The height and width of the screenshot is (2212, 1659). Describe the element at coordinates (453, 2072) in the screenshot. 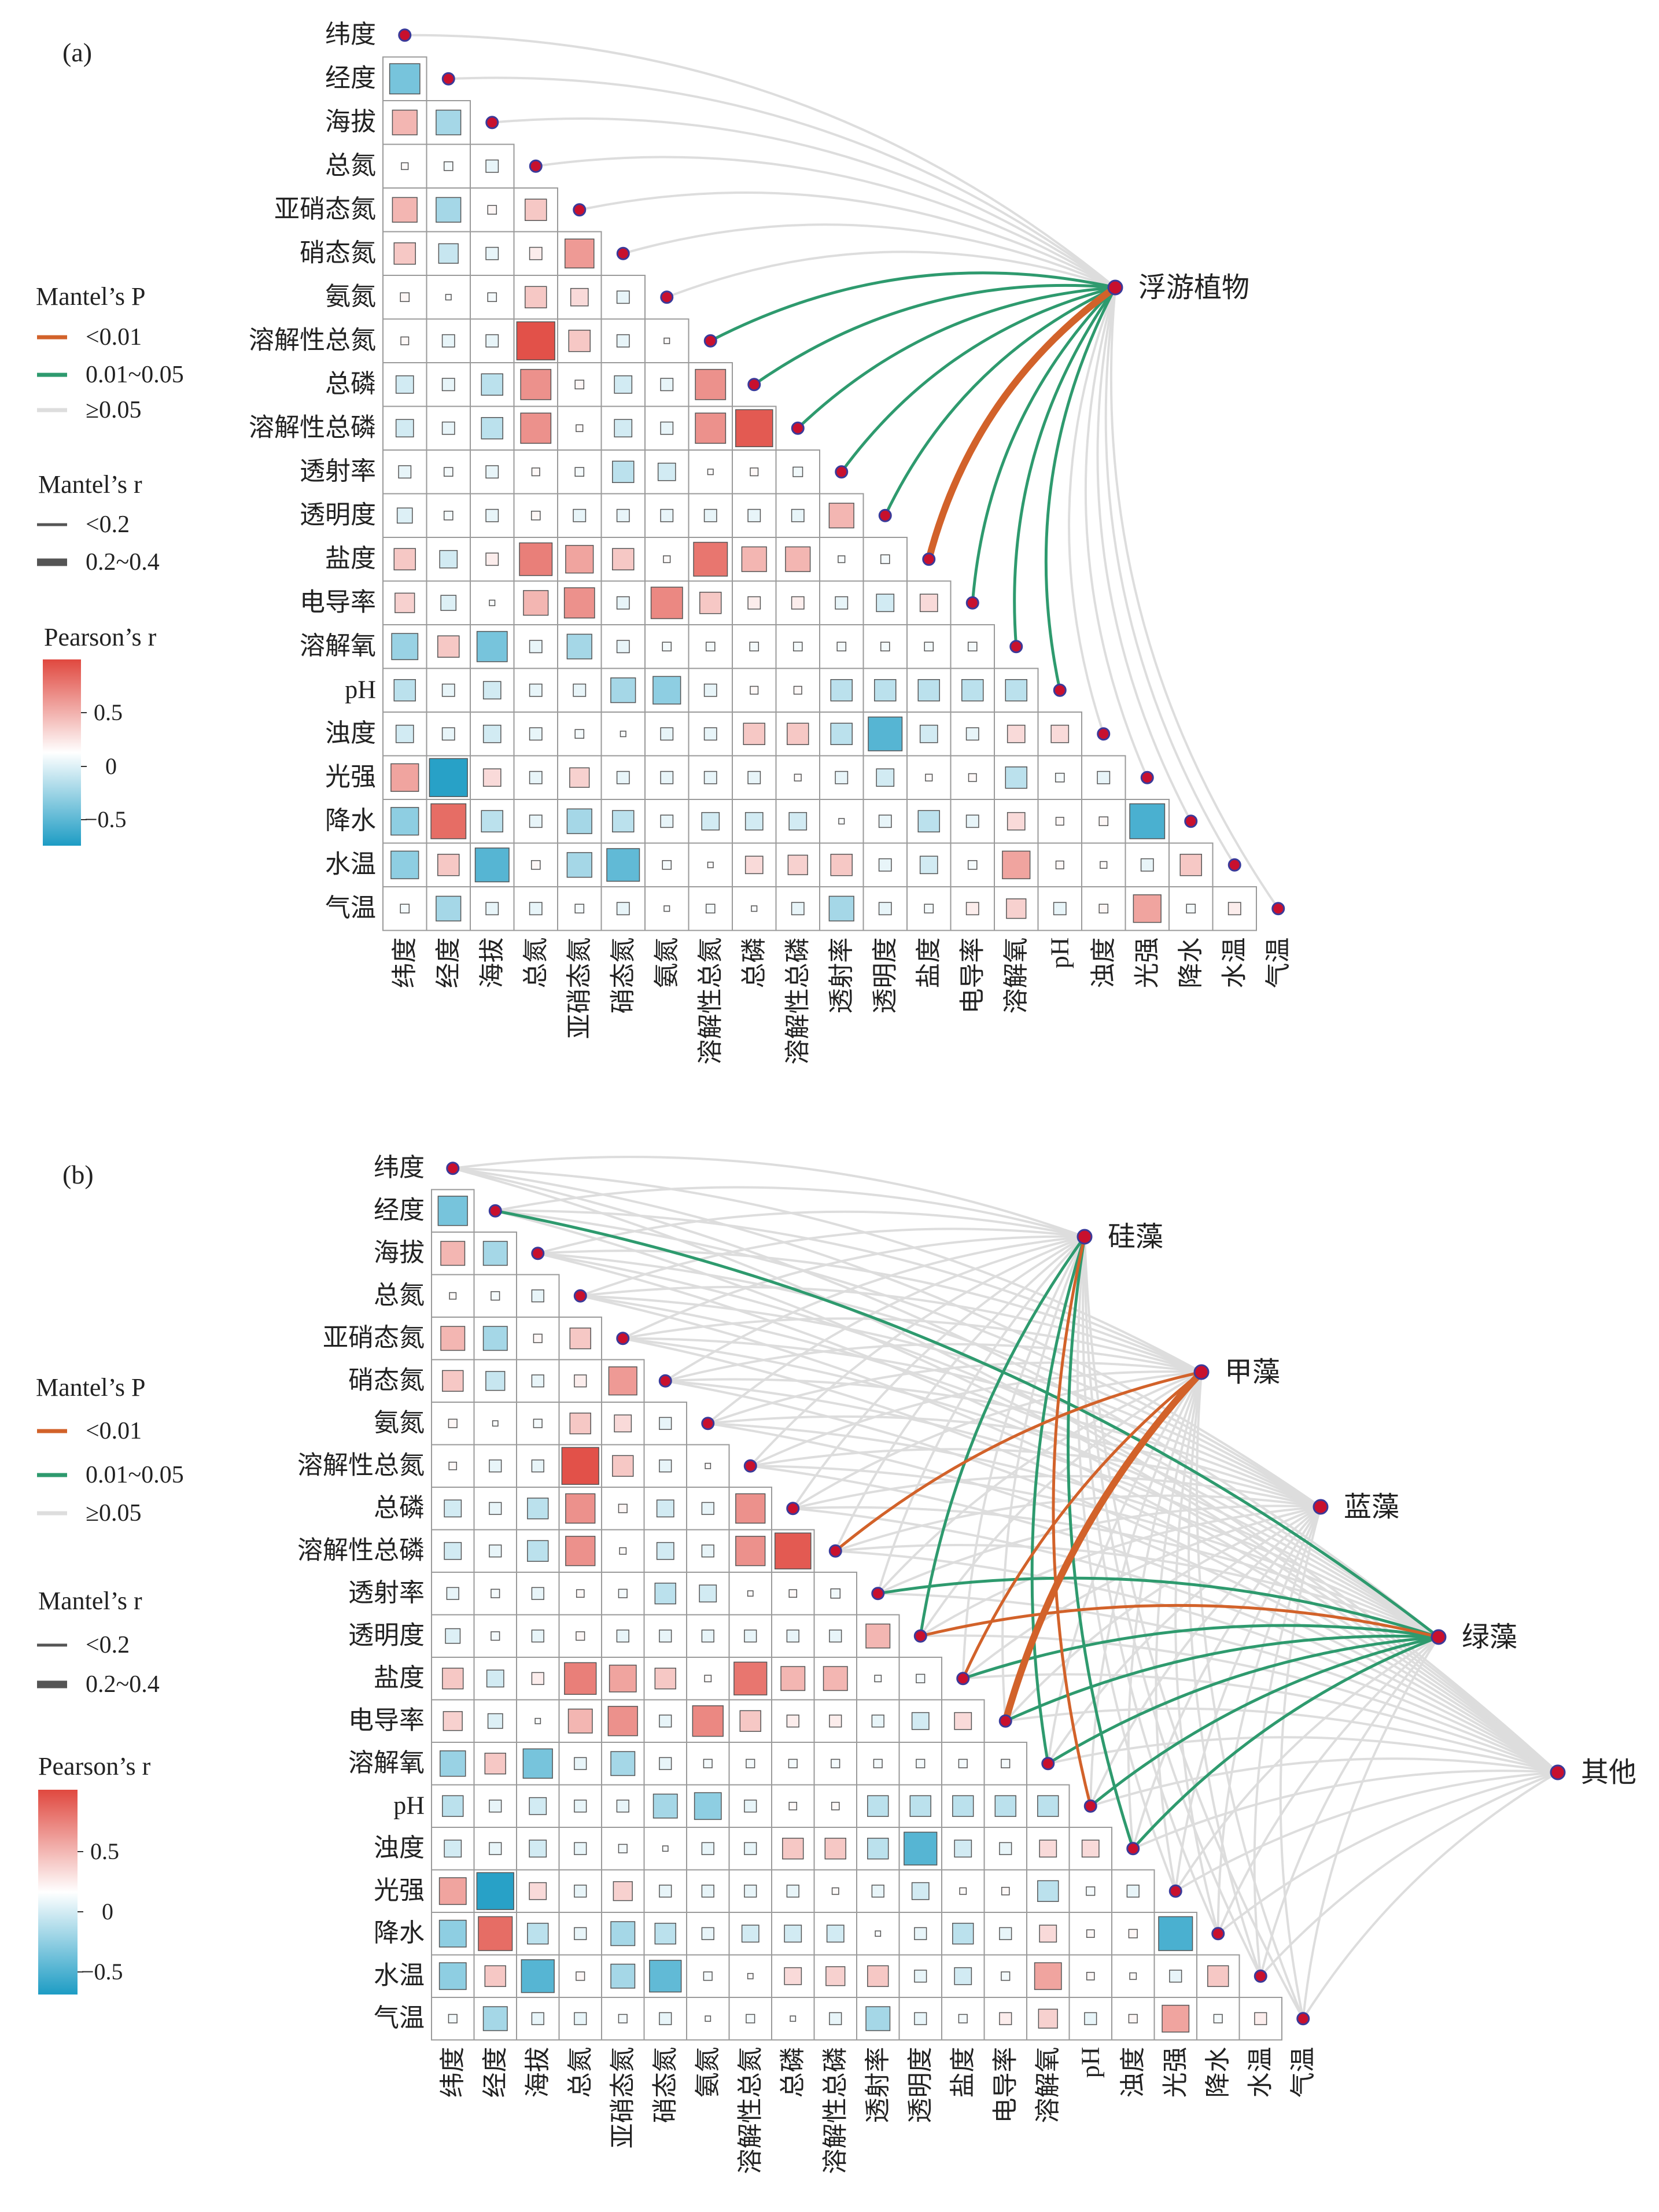

I see `column-label: 纬度` at that location.